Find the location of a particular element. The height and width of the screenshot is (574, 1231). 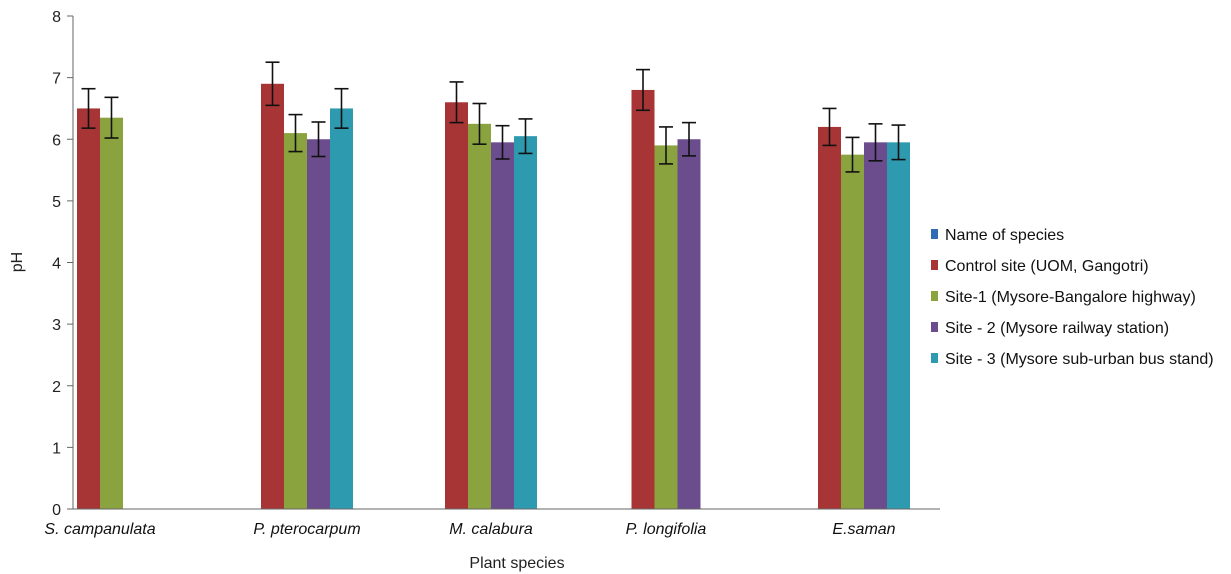

y-axis: 0 1 2 3 4 5 6 7 8 is located at coordinates (63, 264).